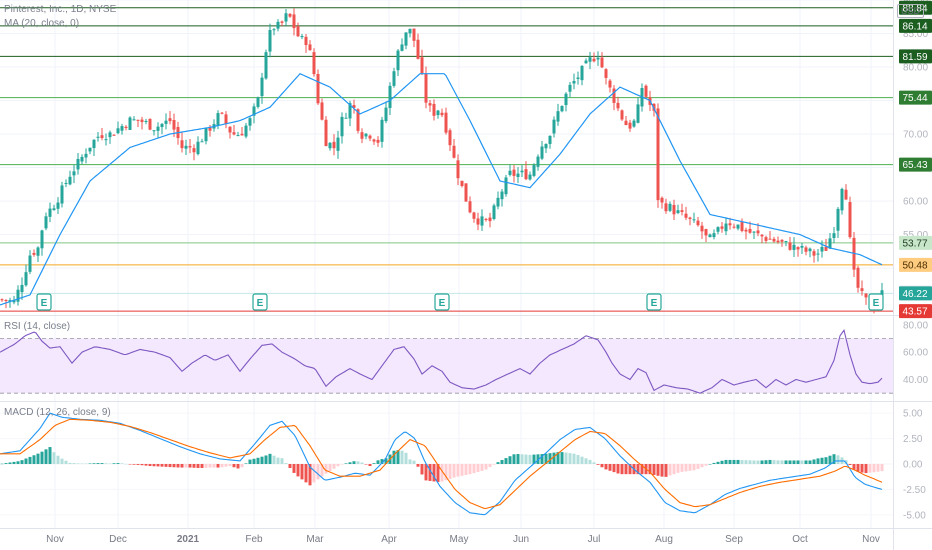 The image size is (932, 550). What do you see at coordinates (37, 326) in the screenshot?
I see `rsi-legend: RSI (14, close)` at bounding box center [37, 326].